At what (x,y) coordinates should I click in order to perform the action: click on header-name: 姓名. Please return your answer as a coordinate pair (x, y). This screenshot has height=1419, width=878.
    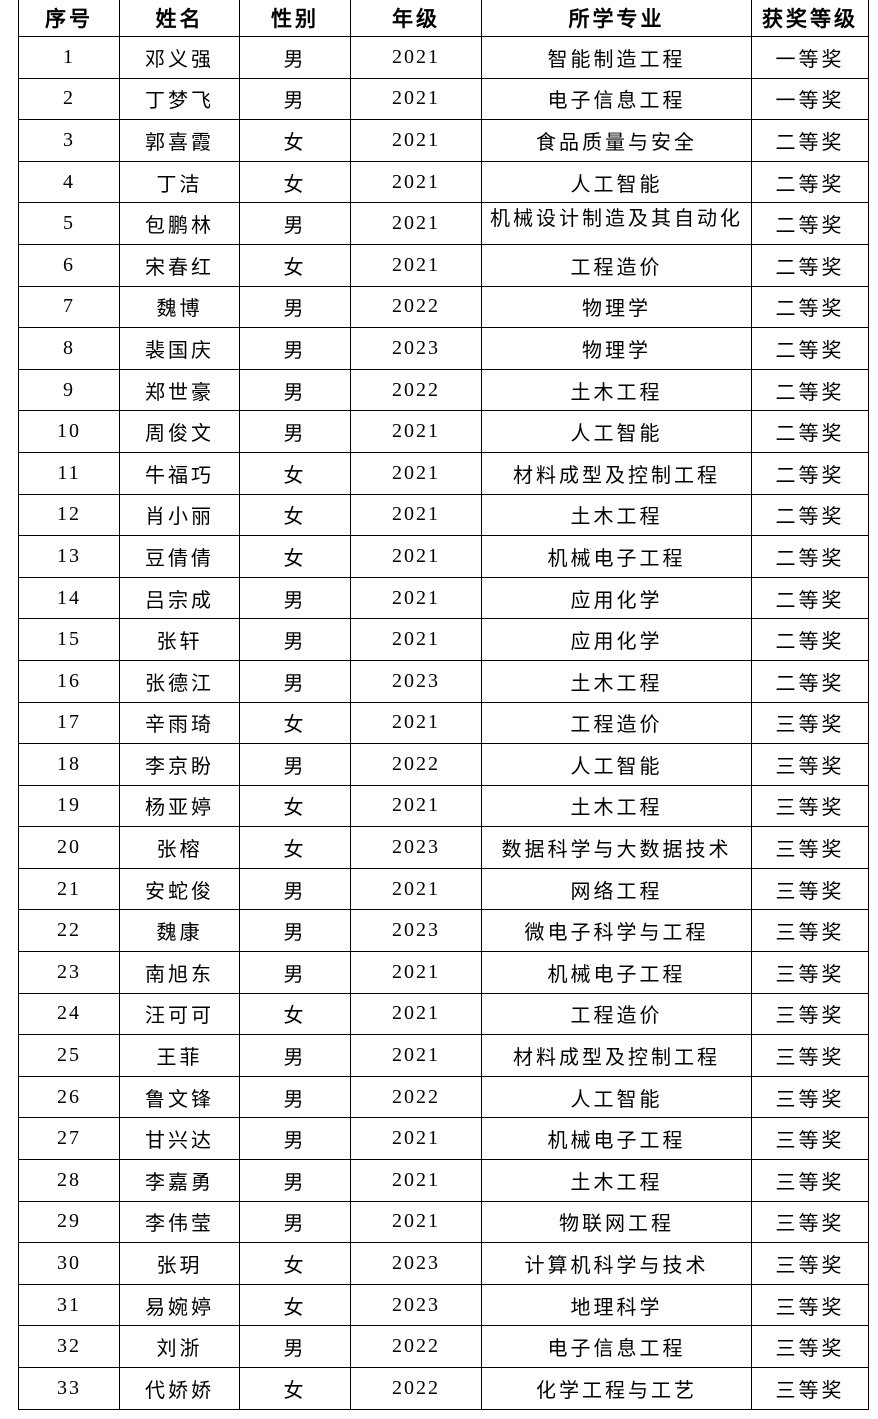
    Looking at the image, I should click on (179, 18).